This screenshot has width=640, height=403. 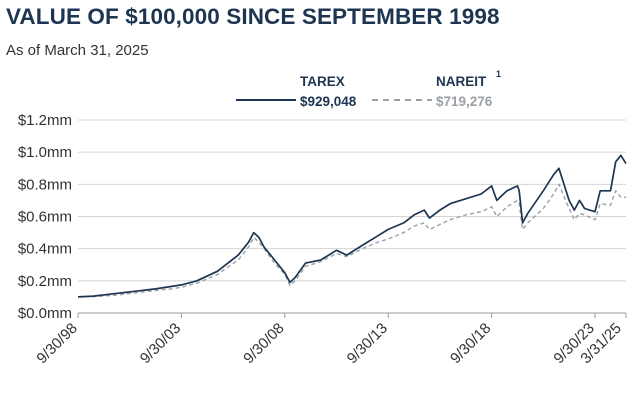 What do you see at coordinates (45, 313) in the screenshot?
I see `y-tick-label: $0.0mm` at bounding box center [45, 313].